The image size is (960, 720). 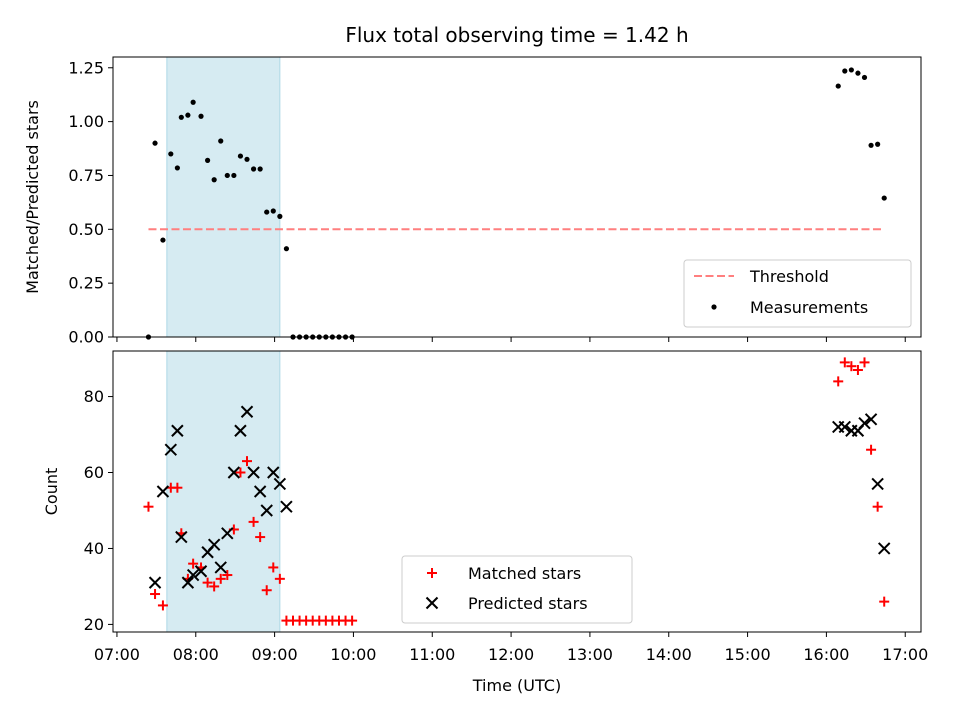 I want to click on top-legend: Threshold Measurements, so click(x=797, y=293).